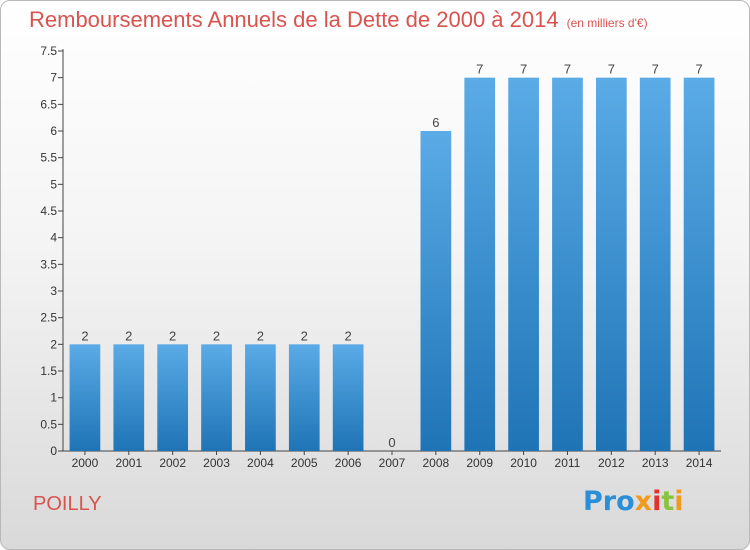 Image resolution: width=750 pixels, height=550 pixels. Describe the element at coordinates (668, 501) in the screenshot. I see `logo-letter-t: t` at that location.